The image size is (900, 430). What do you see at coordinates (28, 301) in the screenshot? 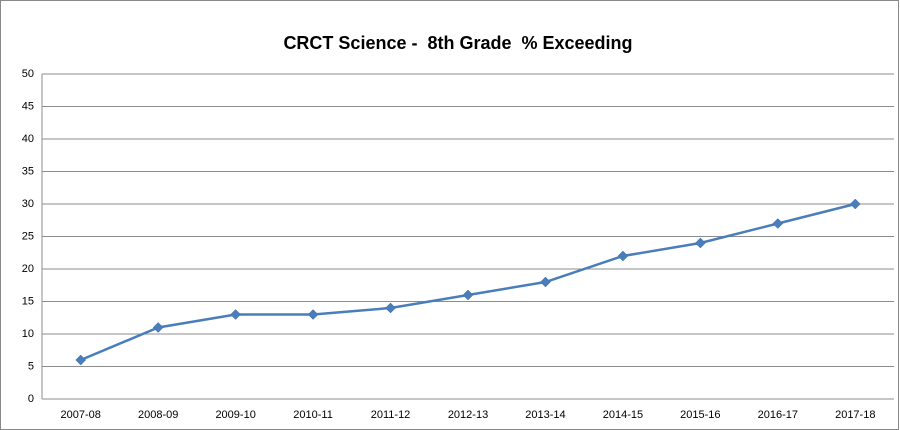
I see `y-tick-label: 15` at bounding box center [28, 301].